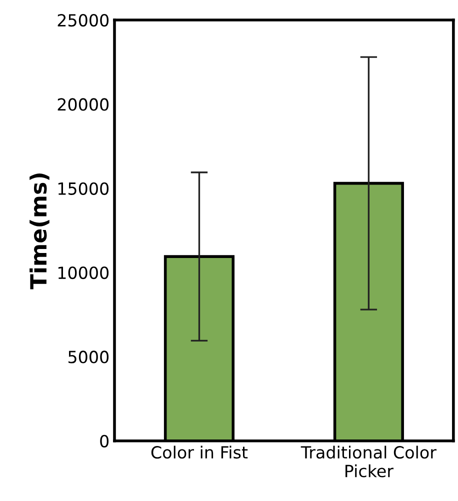 Image resolution: width=458 pixels, height=501 pixels. I want to click on y-tick-label: 0, so click(104, 441).